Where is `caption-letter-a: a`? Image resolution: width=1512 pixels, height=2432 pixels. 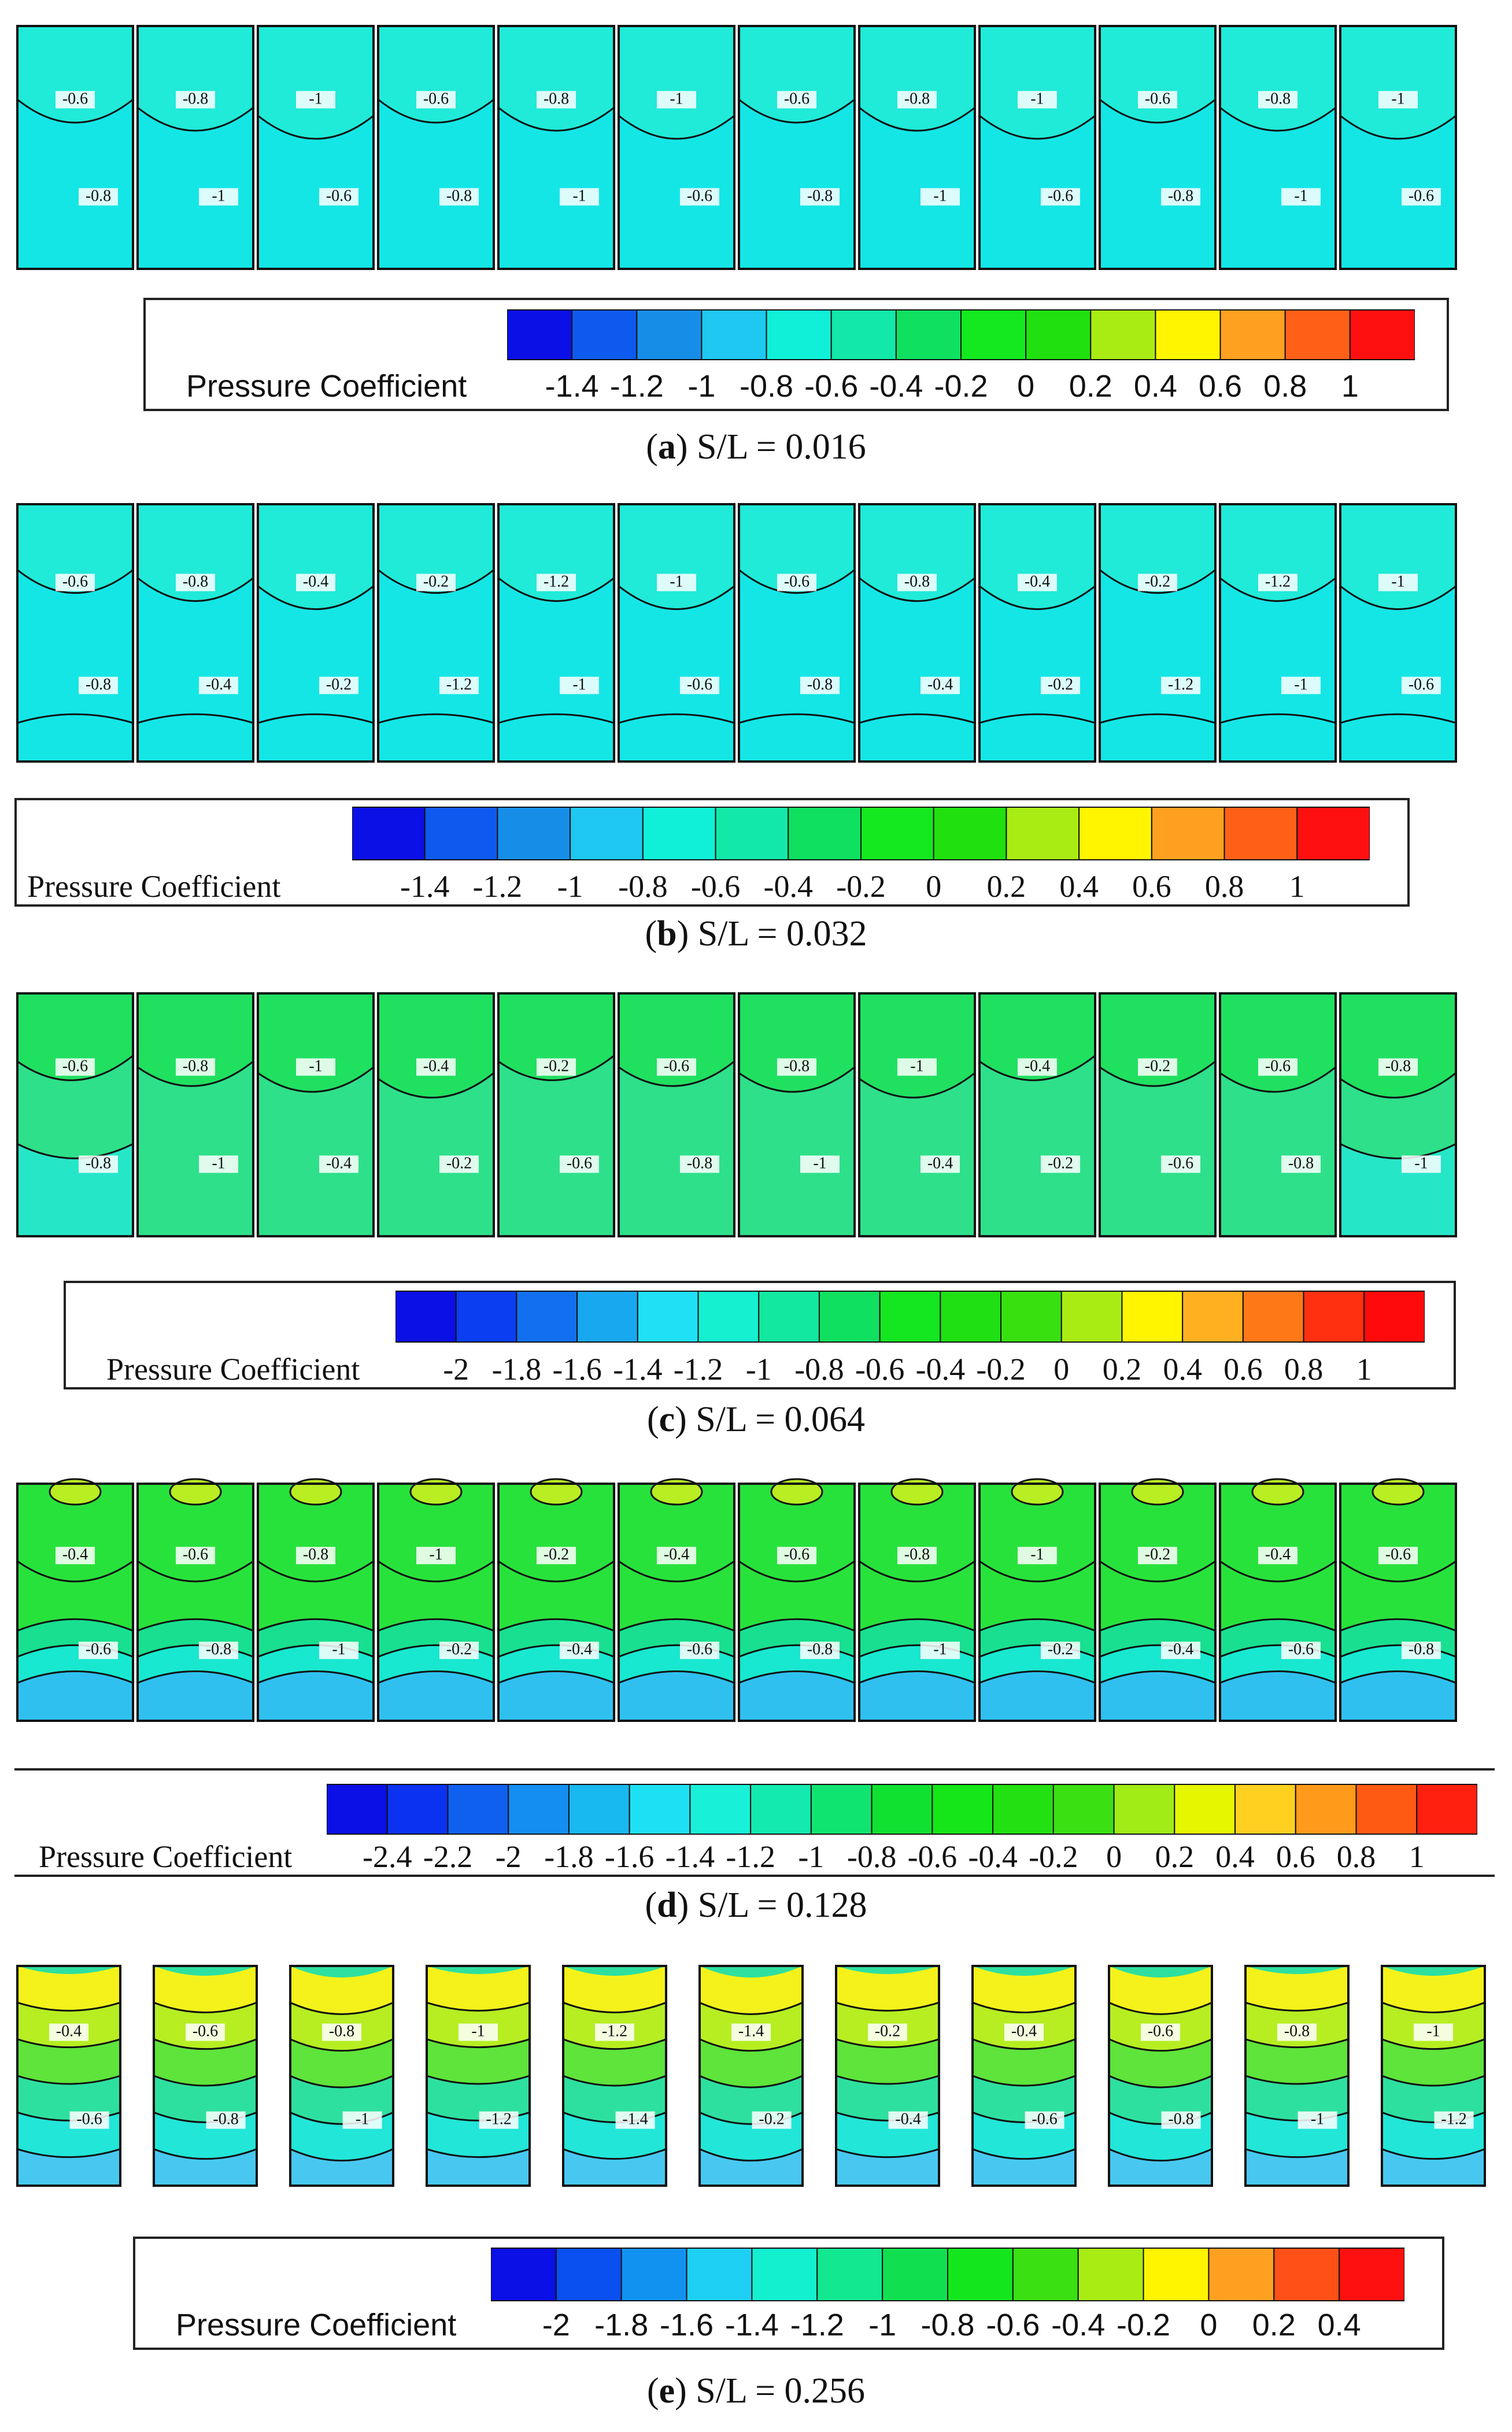
caption-letter-a: a is located at coordinates (666, 447).